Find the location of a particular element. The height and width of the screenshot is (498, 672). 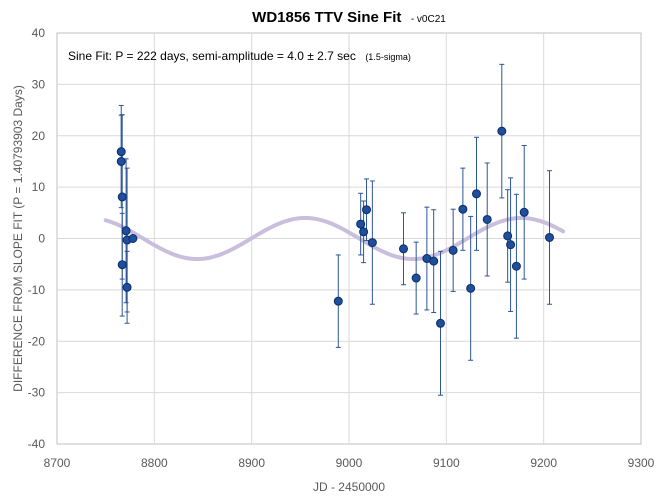

x-axis-ticks: 8700 8800 8900 9000 9100 9200 9300 is located at coordinates (349, 463).